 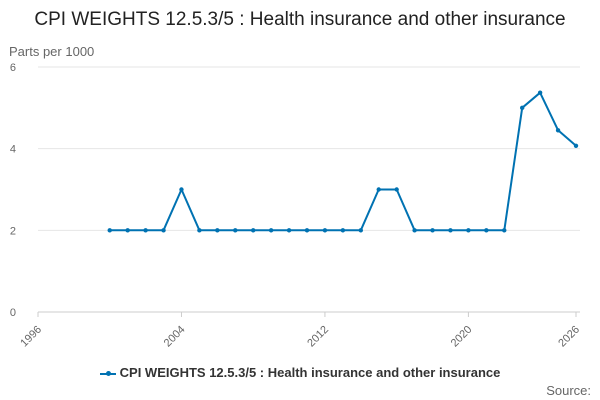 What do you see at coordinates (318, 337) in the screenshot?
I see `x-tick-label: 2012` at bounding box center [318, 337].